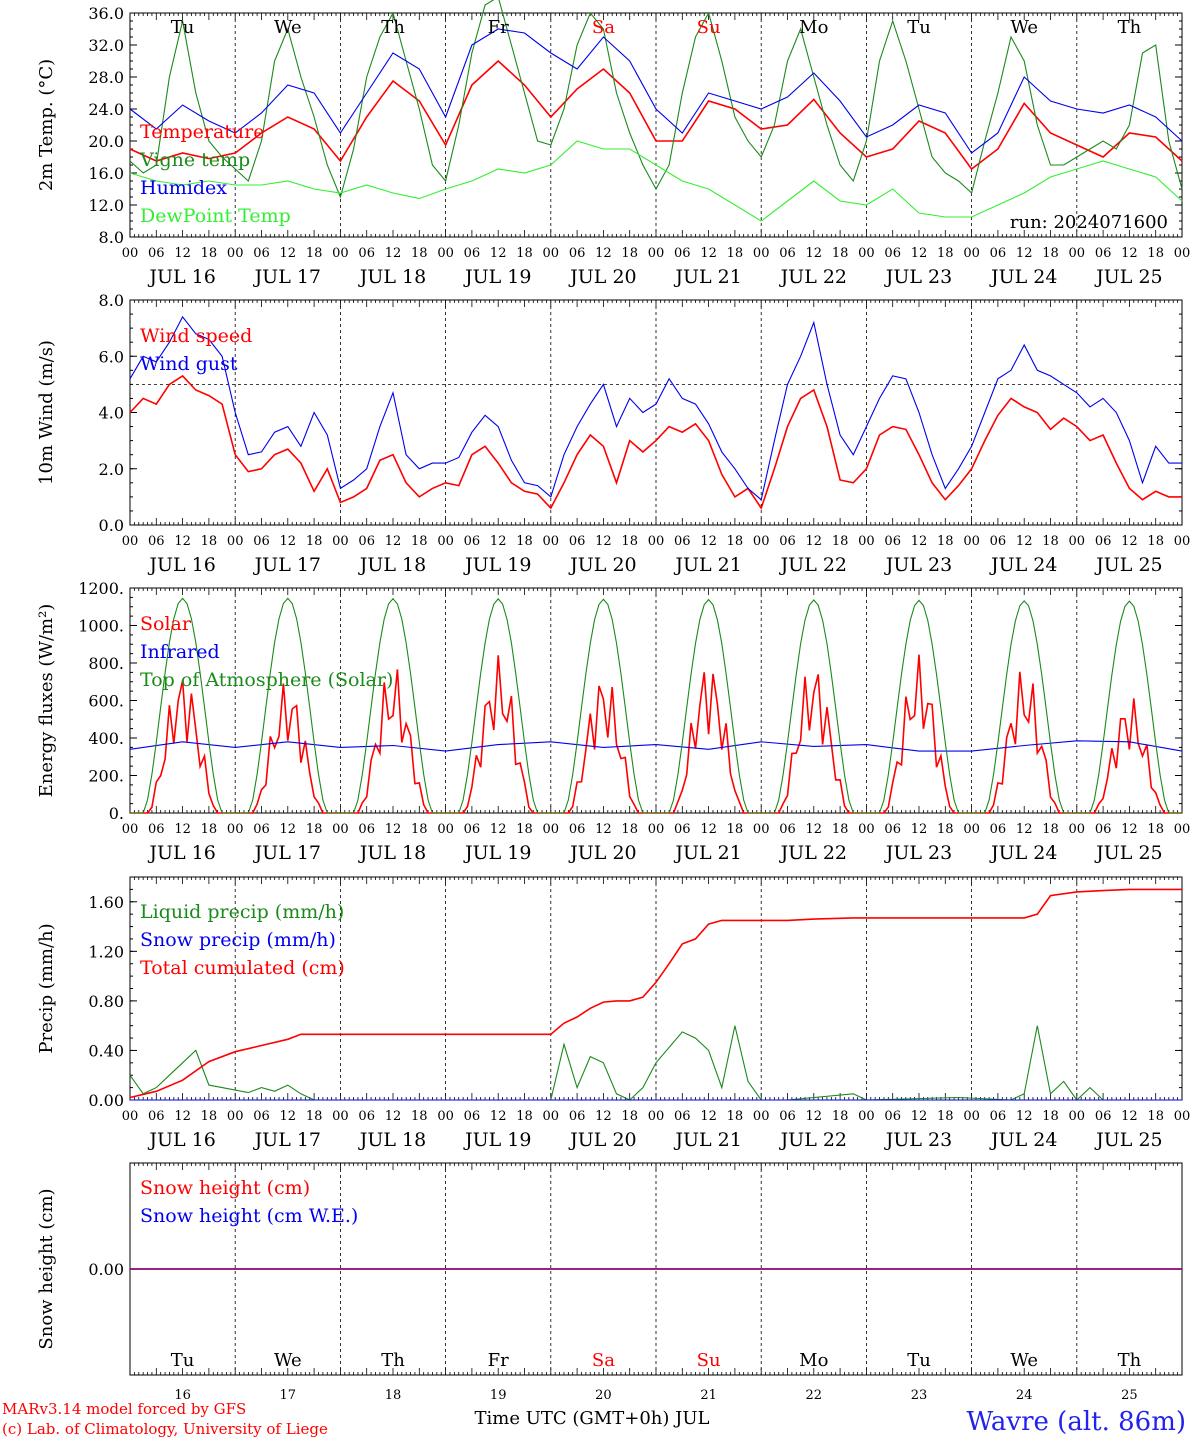  What do you see at coordinates (708, 1395) in the screenshot?
I see `day-number-label: 21` at bounding box center [708, 1395].